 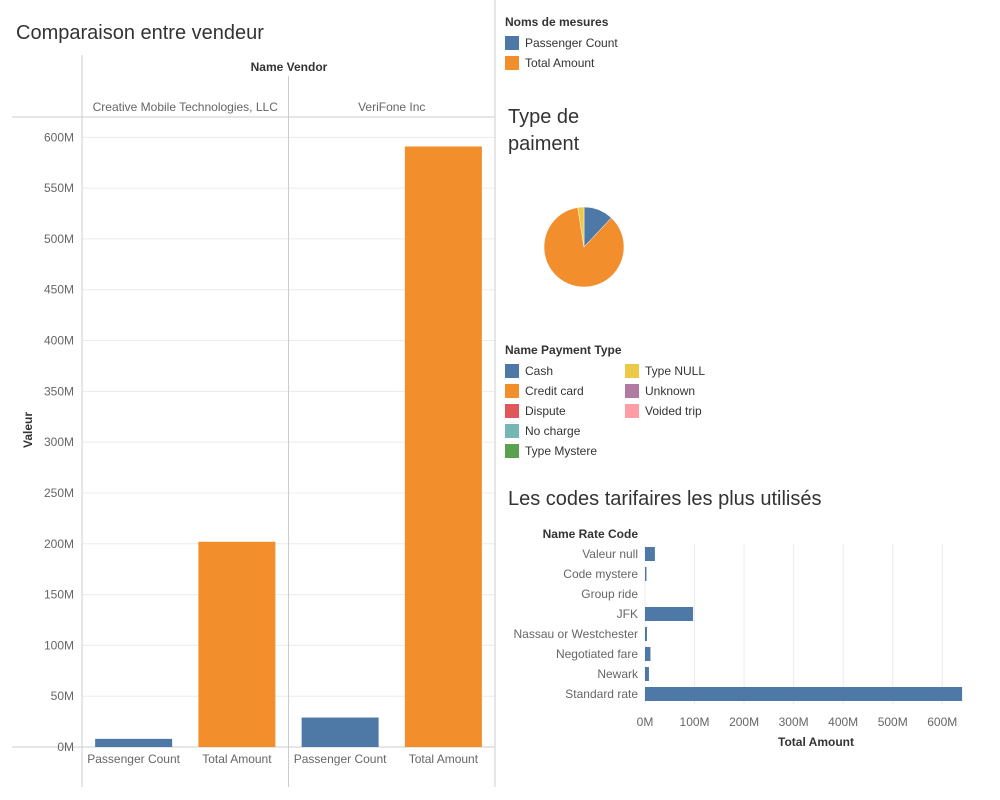 What do you see at coordinates (893, 722) in the screenshot?
I see `rate-x-tick-label: 500M` at bounding box center [893, 722].